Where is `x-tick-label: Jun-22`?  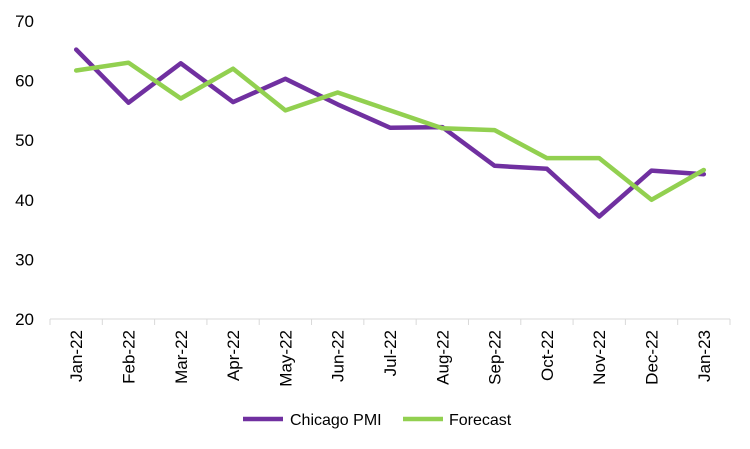
x-tick-label: Jun-22 is located at coordinates (338, 356).